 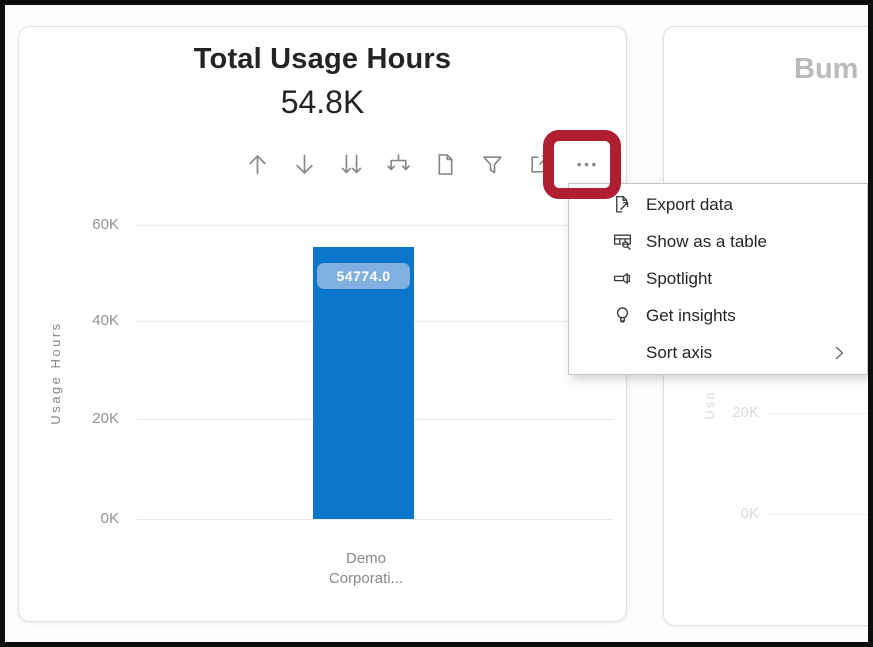 I want to click on page-icon, so click(x=445, y=164).